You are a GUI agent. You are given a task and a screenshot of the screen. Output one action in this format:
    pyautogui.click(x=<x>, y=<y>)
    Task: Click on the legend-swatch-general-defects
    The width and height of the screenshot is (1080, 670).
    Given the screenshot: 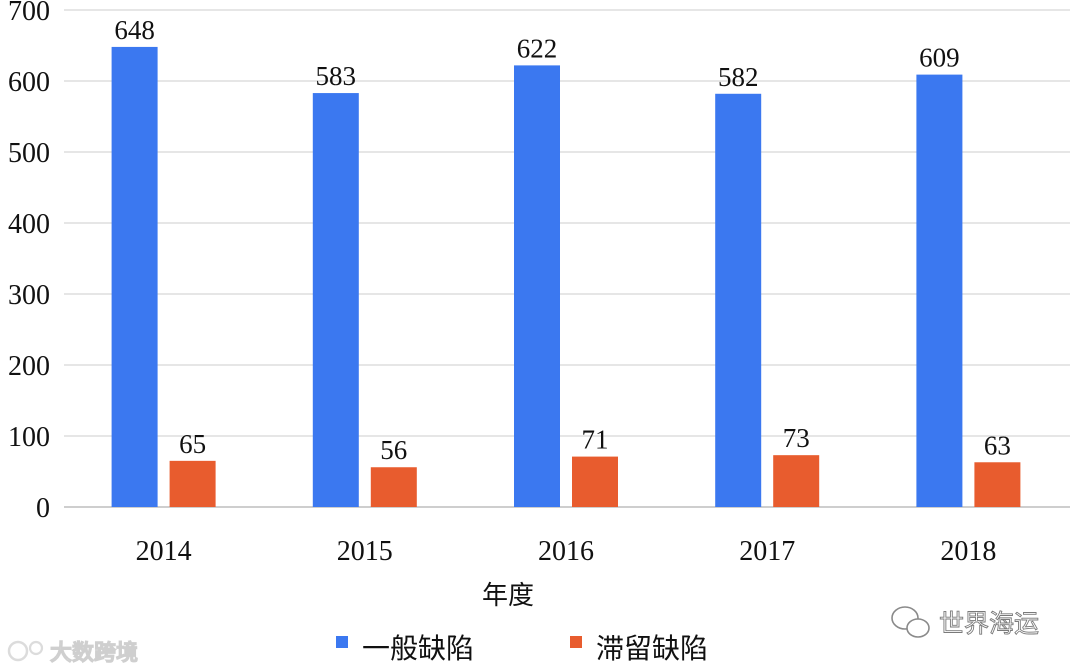 What is the action you would take?
    pyautogui.click(x=342, y=642)
    